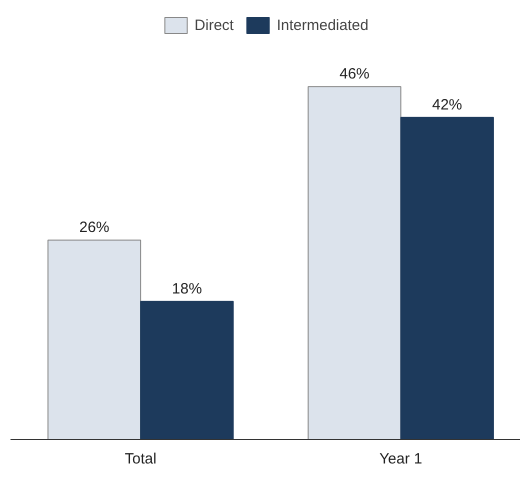 The height and width of the screenshot is (483, 532). What do you see at coordinates (322, 25) in the screenshot?
I see `legend-label: Intermediated` at bounding box center [322, 25].